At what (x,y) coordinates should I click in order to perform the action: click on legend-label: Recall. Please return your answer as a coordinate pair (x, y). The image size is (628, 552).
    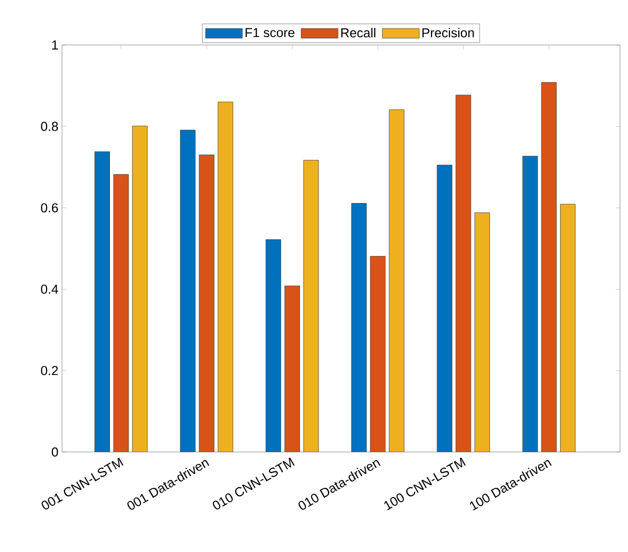
    Looking at the image, I should click on (358, 33).